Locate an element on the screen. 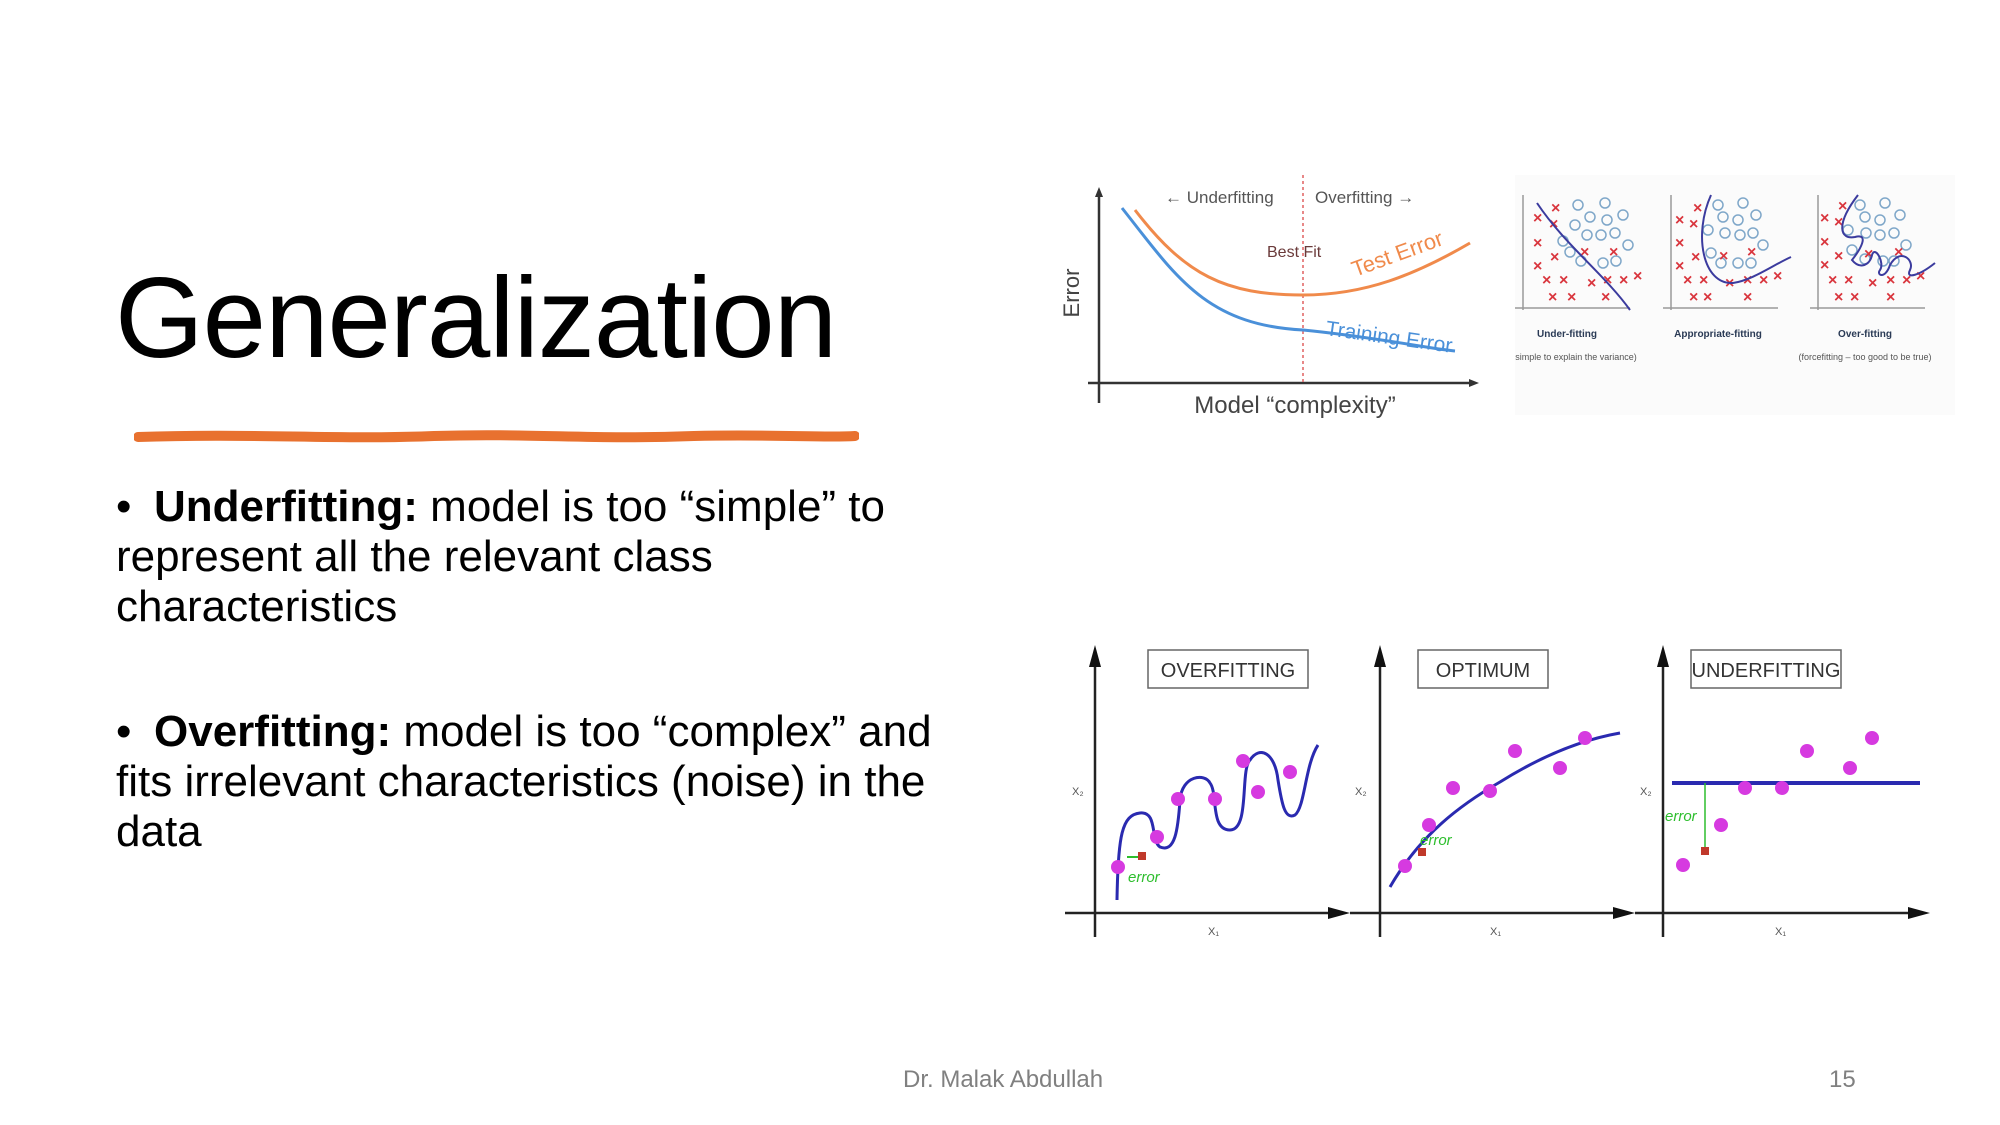 The image size is (2000, 1125). footer-author: Dr. Malak Abdullah is located at coordinates (1003, 1079).